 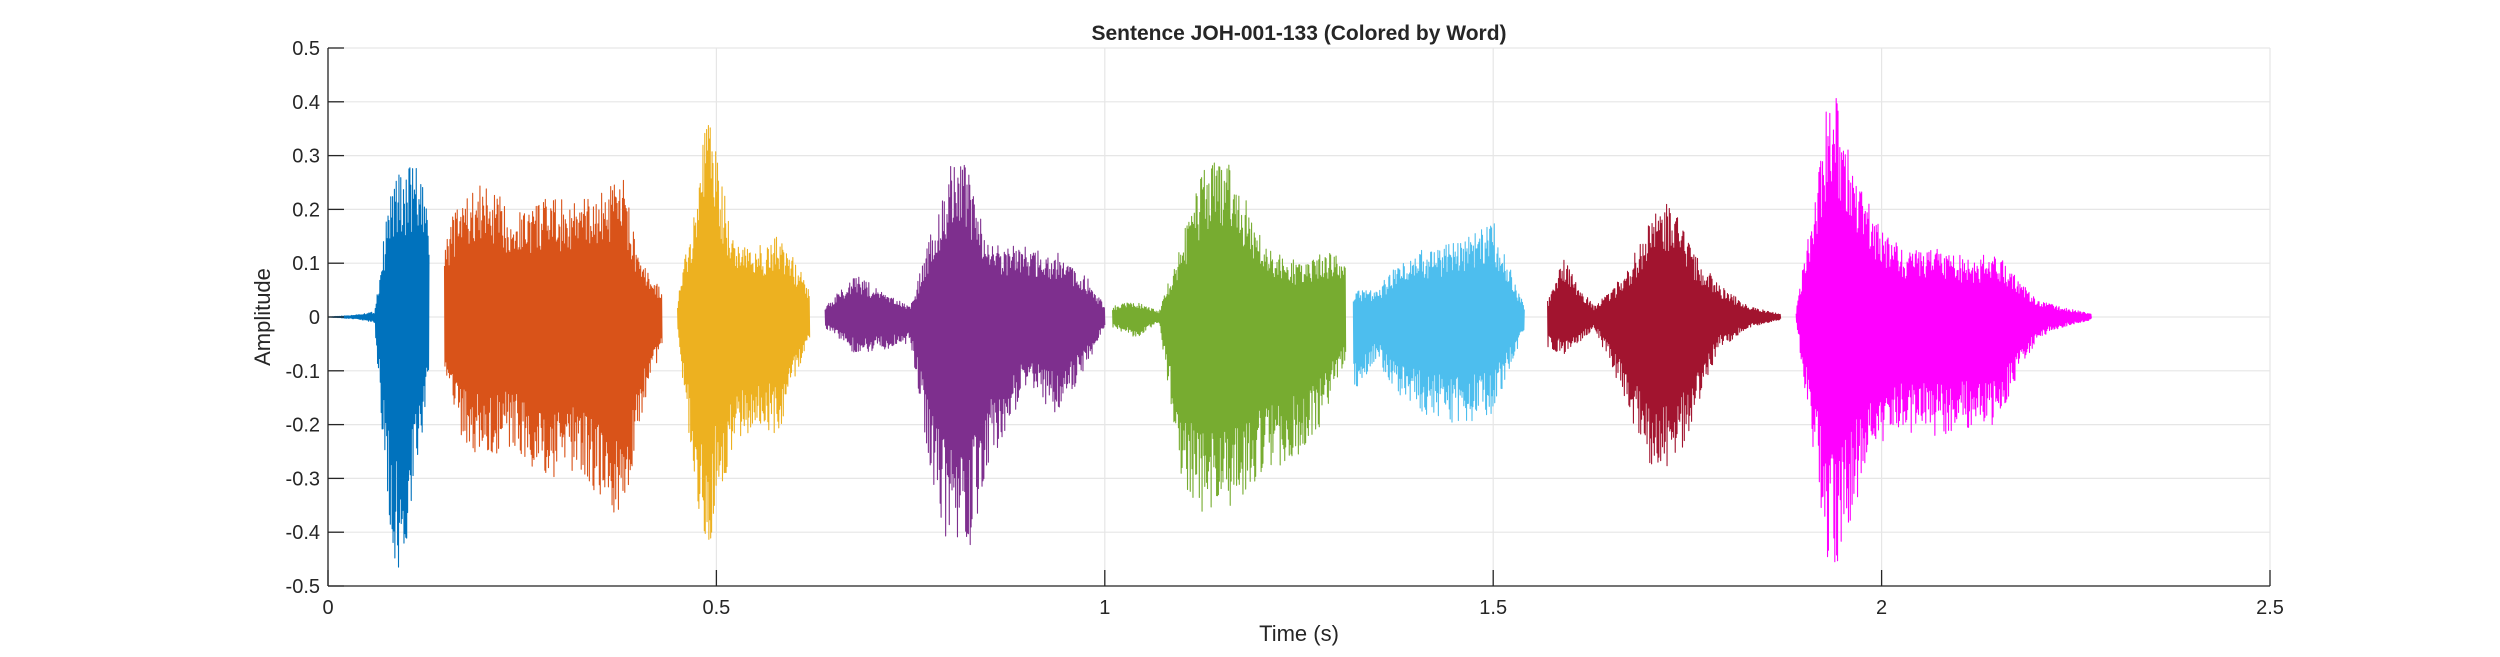 I want to click on y-tick-label-5: 0, so click(x=314, y=318).